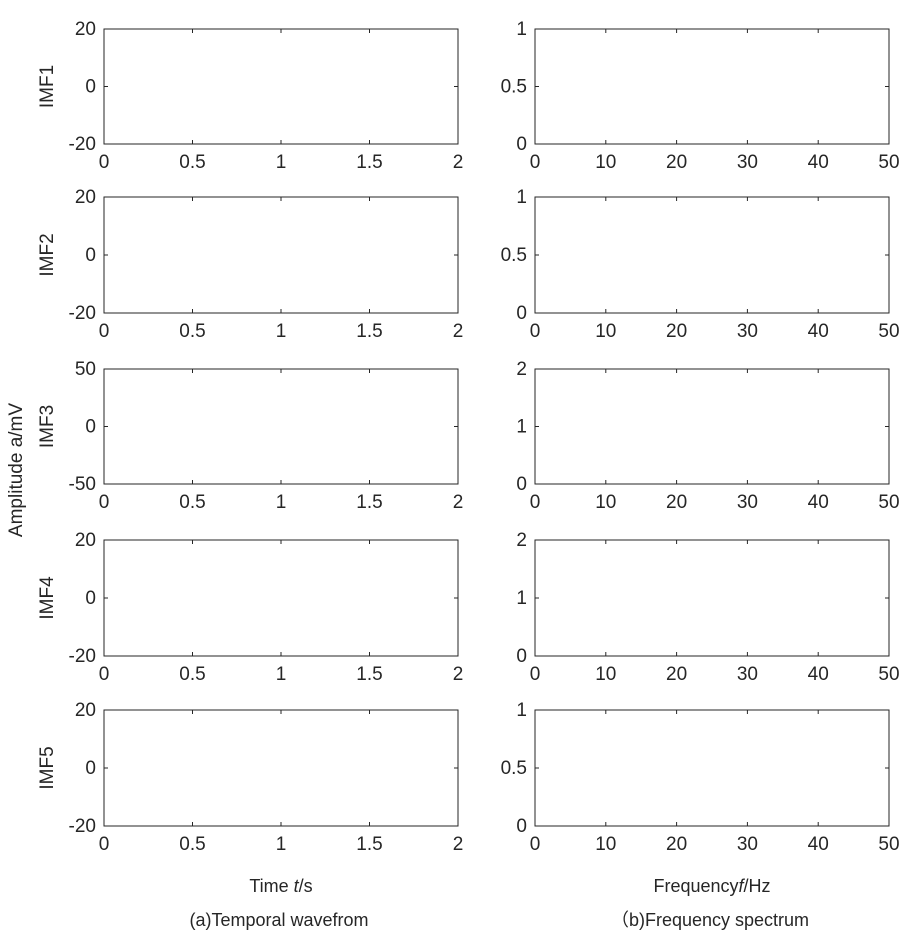 Image resolution: width=923 pixels, height=941 pixels. Describe the element at coordinates (535, 674) in the screenshot. I see `imf4-spectrum-xtick-label: 0` at that location.